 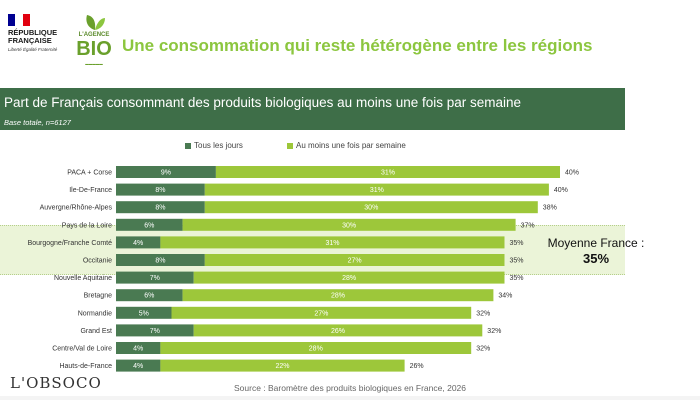 I want to click on data-label-daily-normandie: 5%, so click(x=144, y=313).